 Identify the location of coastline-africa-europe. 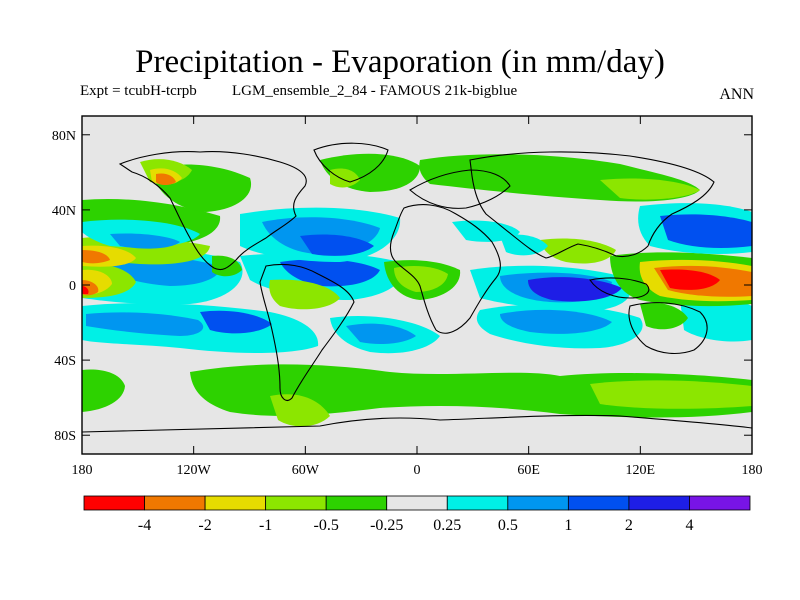
(445, 269).